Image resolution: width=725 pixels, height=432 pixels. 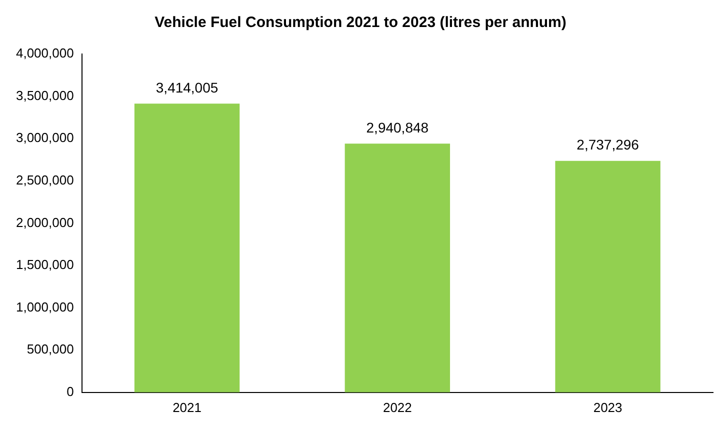 What do you see at coordinates (187, 407) in the screenshot?
I see `x-tick-label: 2021` at bounding box center [187, 407].